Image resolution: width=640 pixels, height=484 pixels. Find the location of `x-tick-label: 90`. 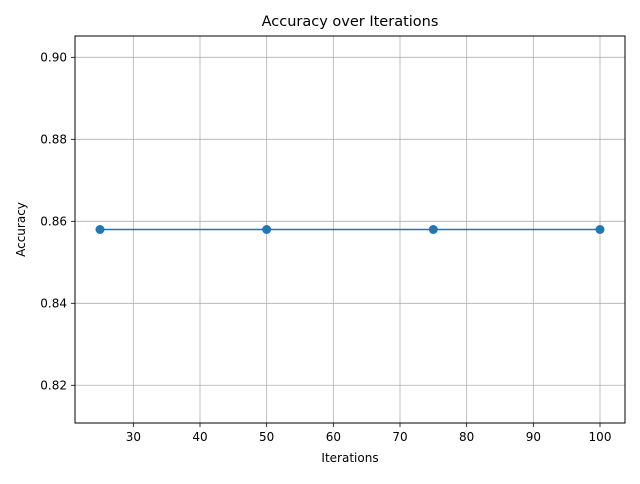

x-tick-label: 90 is located at coordinates (533, 437).